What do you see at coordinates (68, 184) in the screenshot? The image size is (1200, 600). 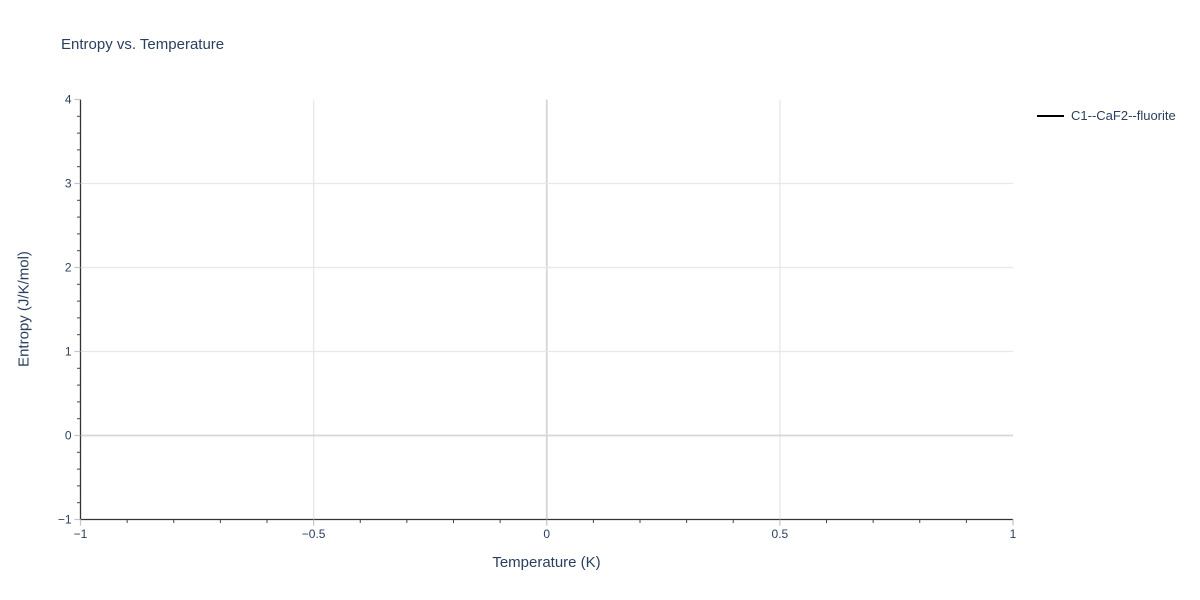 I see `y-tick-label: 3` at bounding box center [68, 184].